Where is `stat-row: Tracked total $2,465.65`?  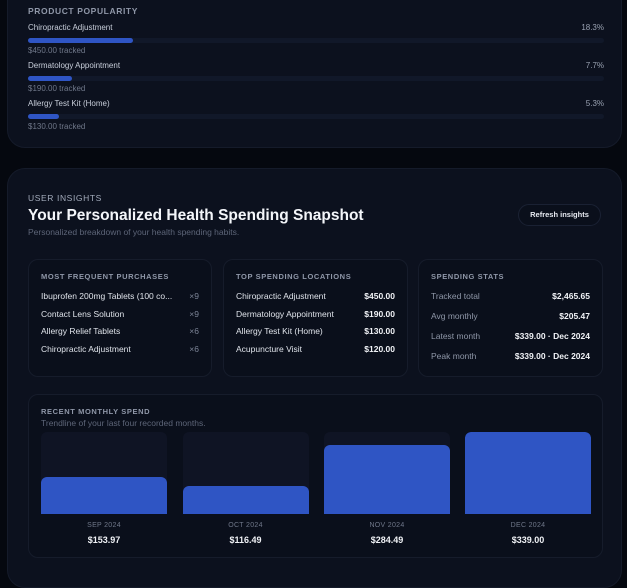
stat-row: Tracked total $2,465.65 is located at coordinates (510, 301).